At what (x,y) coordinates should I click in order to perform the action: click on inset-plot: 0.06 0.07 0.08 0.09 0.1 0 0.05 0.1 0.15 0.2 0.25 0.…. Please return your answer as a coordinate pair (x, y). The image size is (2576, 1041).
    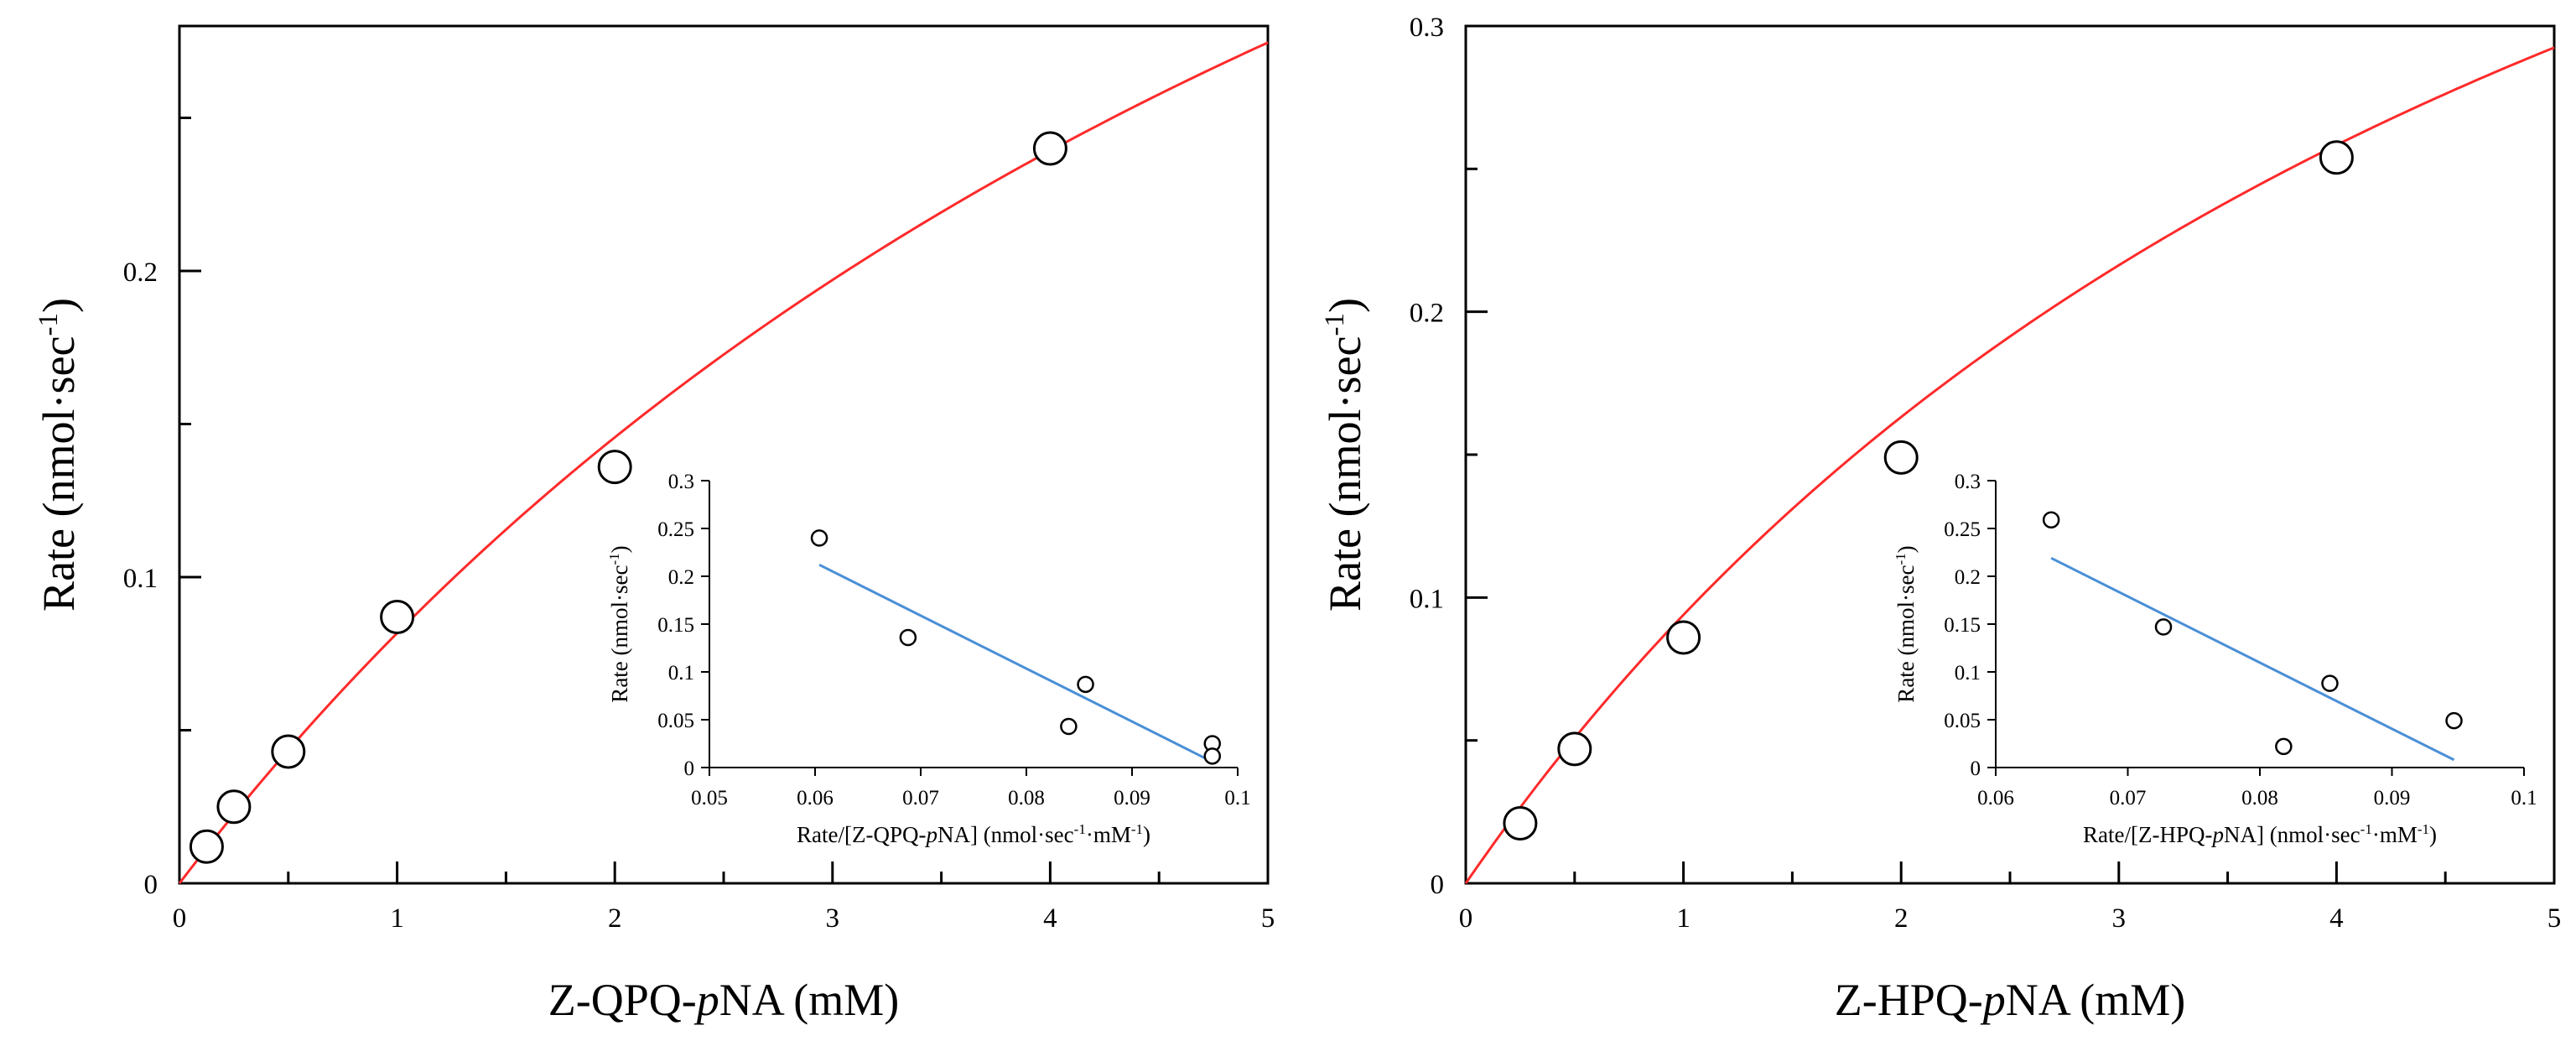
    Looking at the image, I should click on (2215, 659).